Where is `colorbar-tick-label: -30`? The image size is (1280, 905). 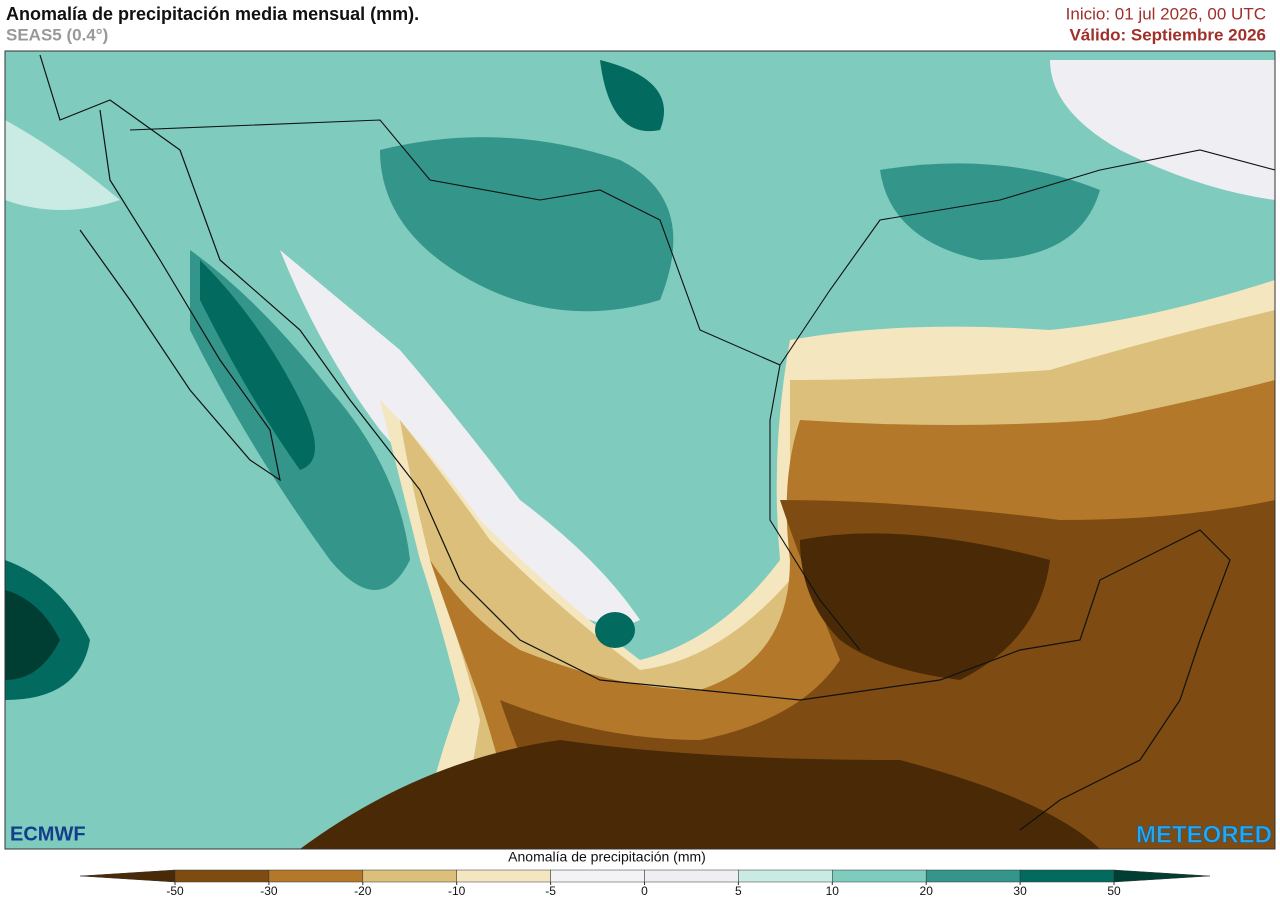
colorbar-tick-label: -30 is located at coordinates (269, 891).